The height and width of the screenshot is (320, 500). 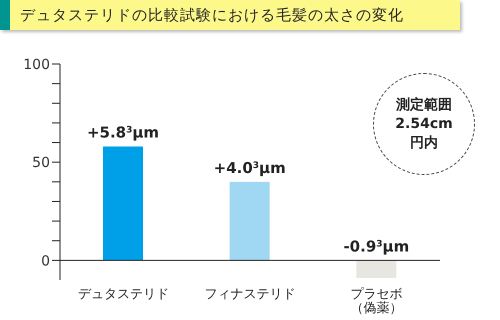 I want to click on x-tick-label: プラセボ（偽薬）, so click(x=376, y=301).